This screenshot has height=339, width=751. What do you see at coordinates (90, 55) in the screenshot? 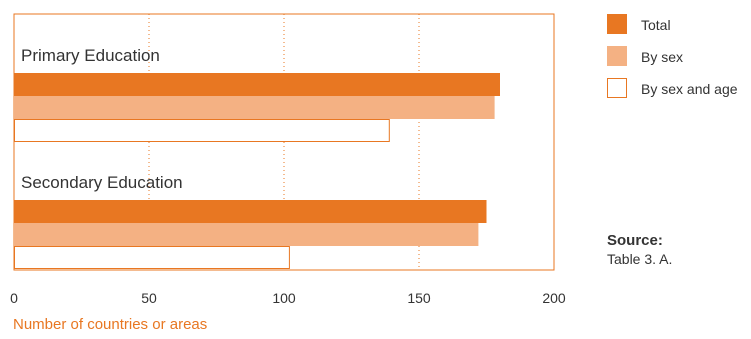
I see `category-label-primary-education: Primary Education` at bounding box center [90, 55].